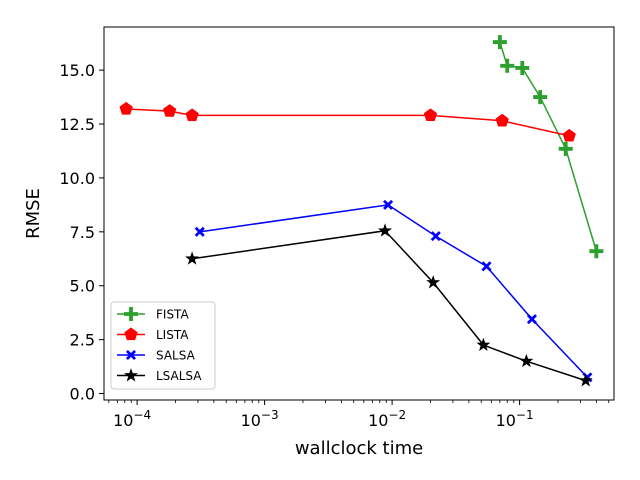  I want to click on legend: FISTA LISTA SALSA LSALSA, so click(163, 345).